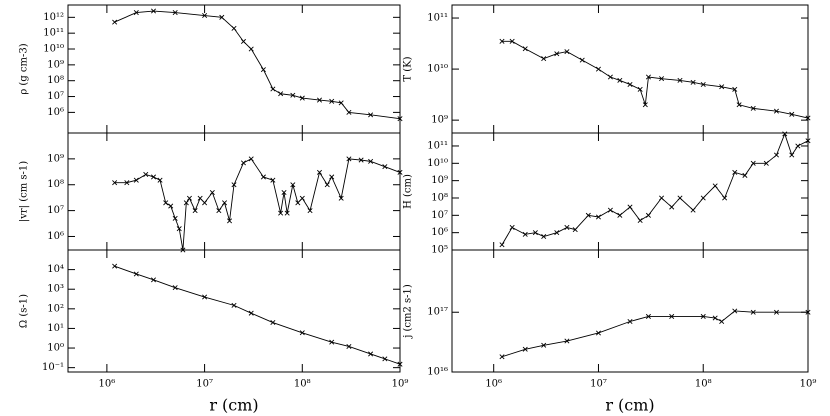 The width and height of the screenshot is (830, 416). Describe the element at coordinates (24, 311) in the screenshot. I see `y-axis-label: Ω (s-1)` at that location.